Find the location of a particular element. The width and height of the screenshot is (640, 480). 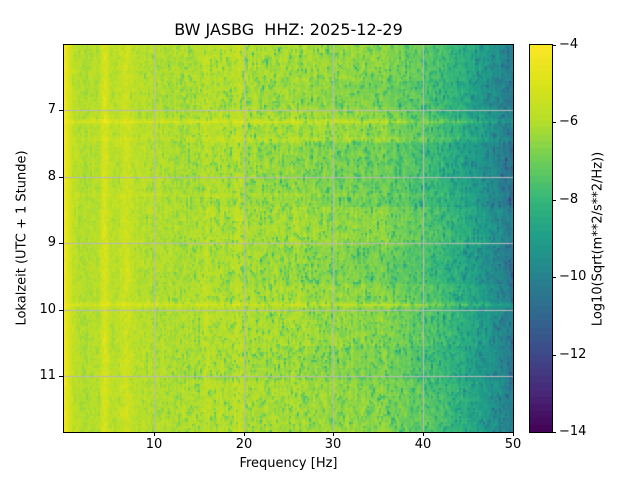

colorbar-tick-label: −8 is located at coordinates (569, 199).